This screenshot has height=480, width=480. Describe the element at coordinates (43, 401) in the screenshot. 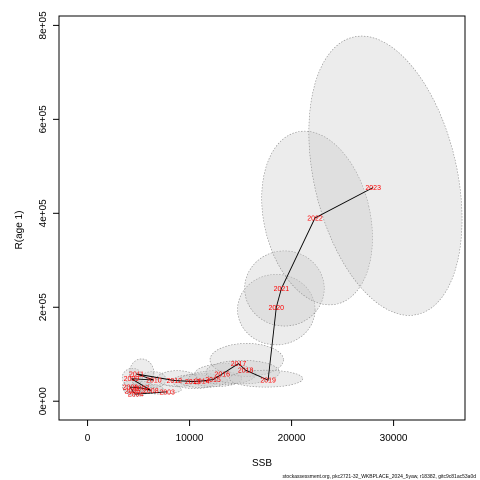

I see `y-tick-label-0e+00: 0e+00` at that location.